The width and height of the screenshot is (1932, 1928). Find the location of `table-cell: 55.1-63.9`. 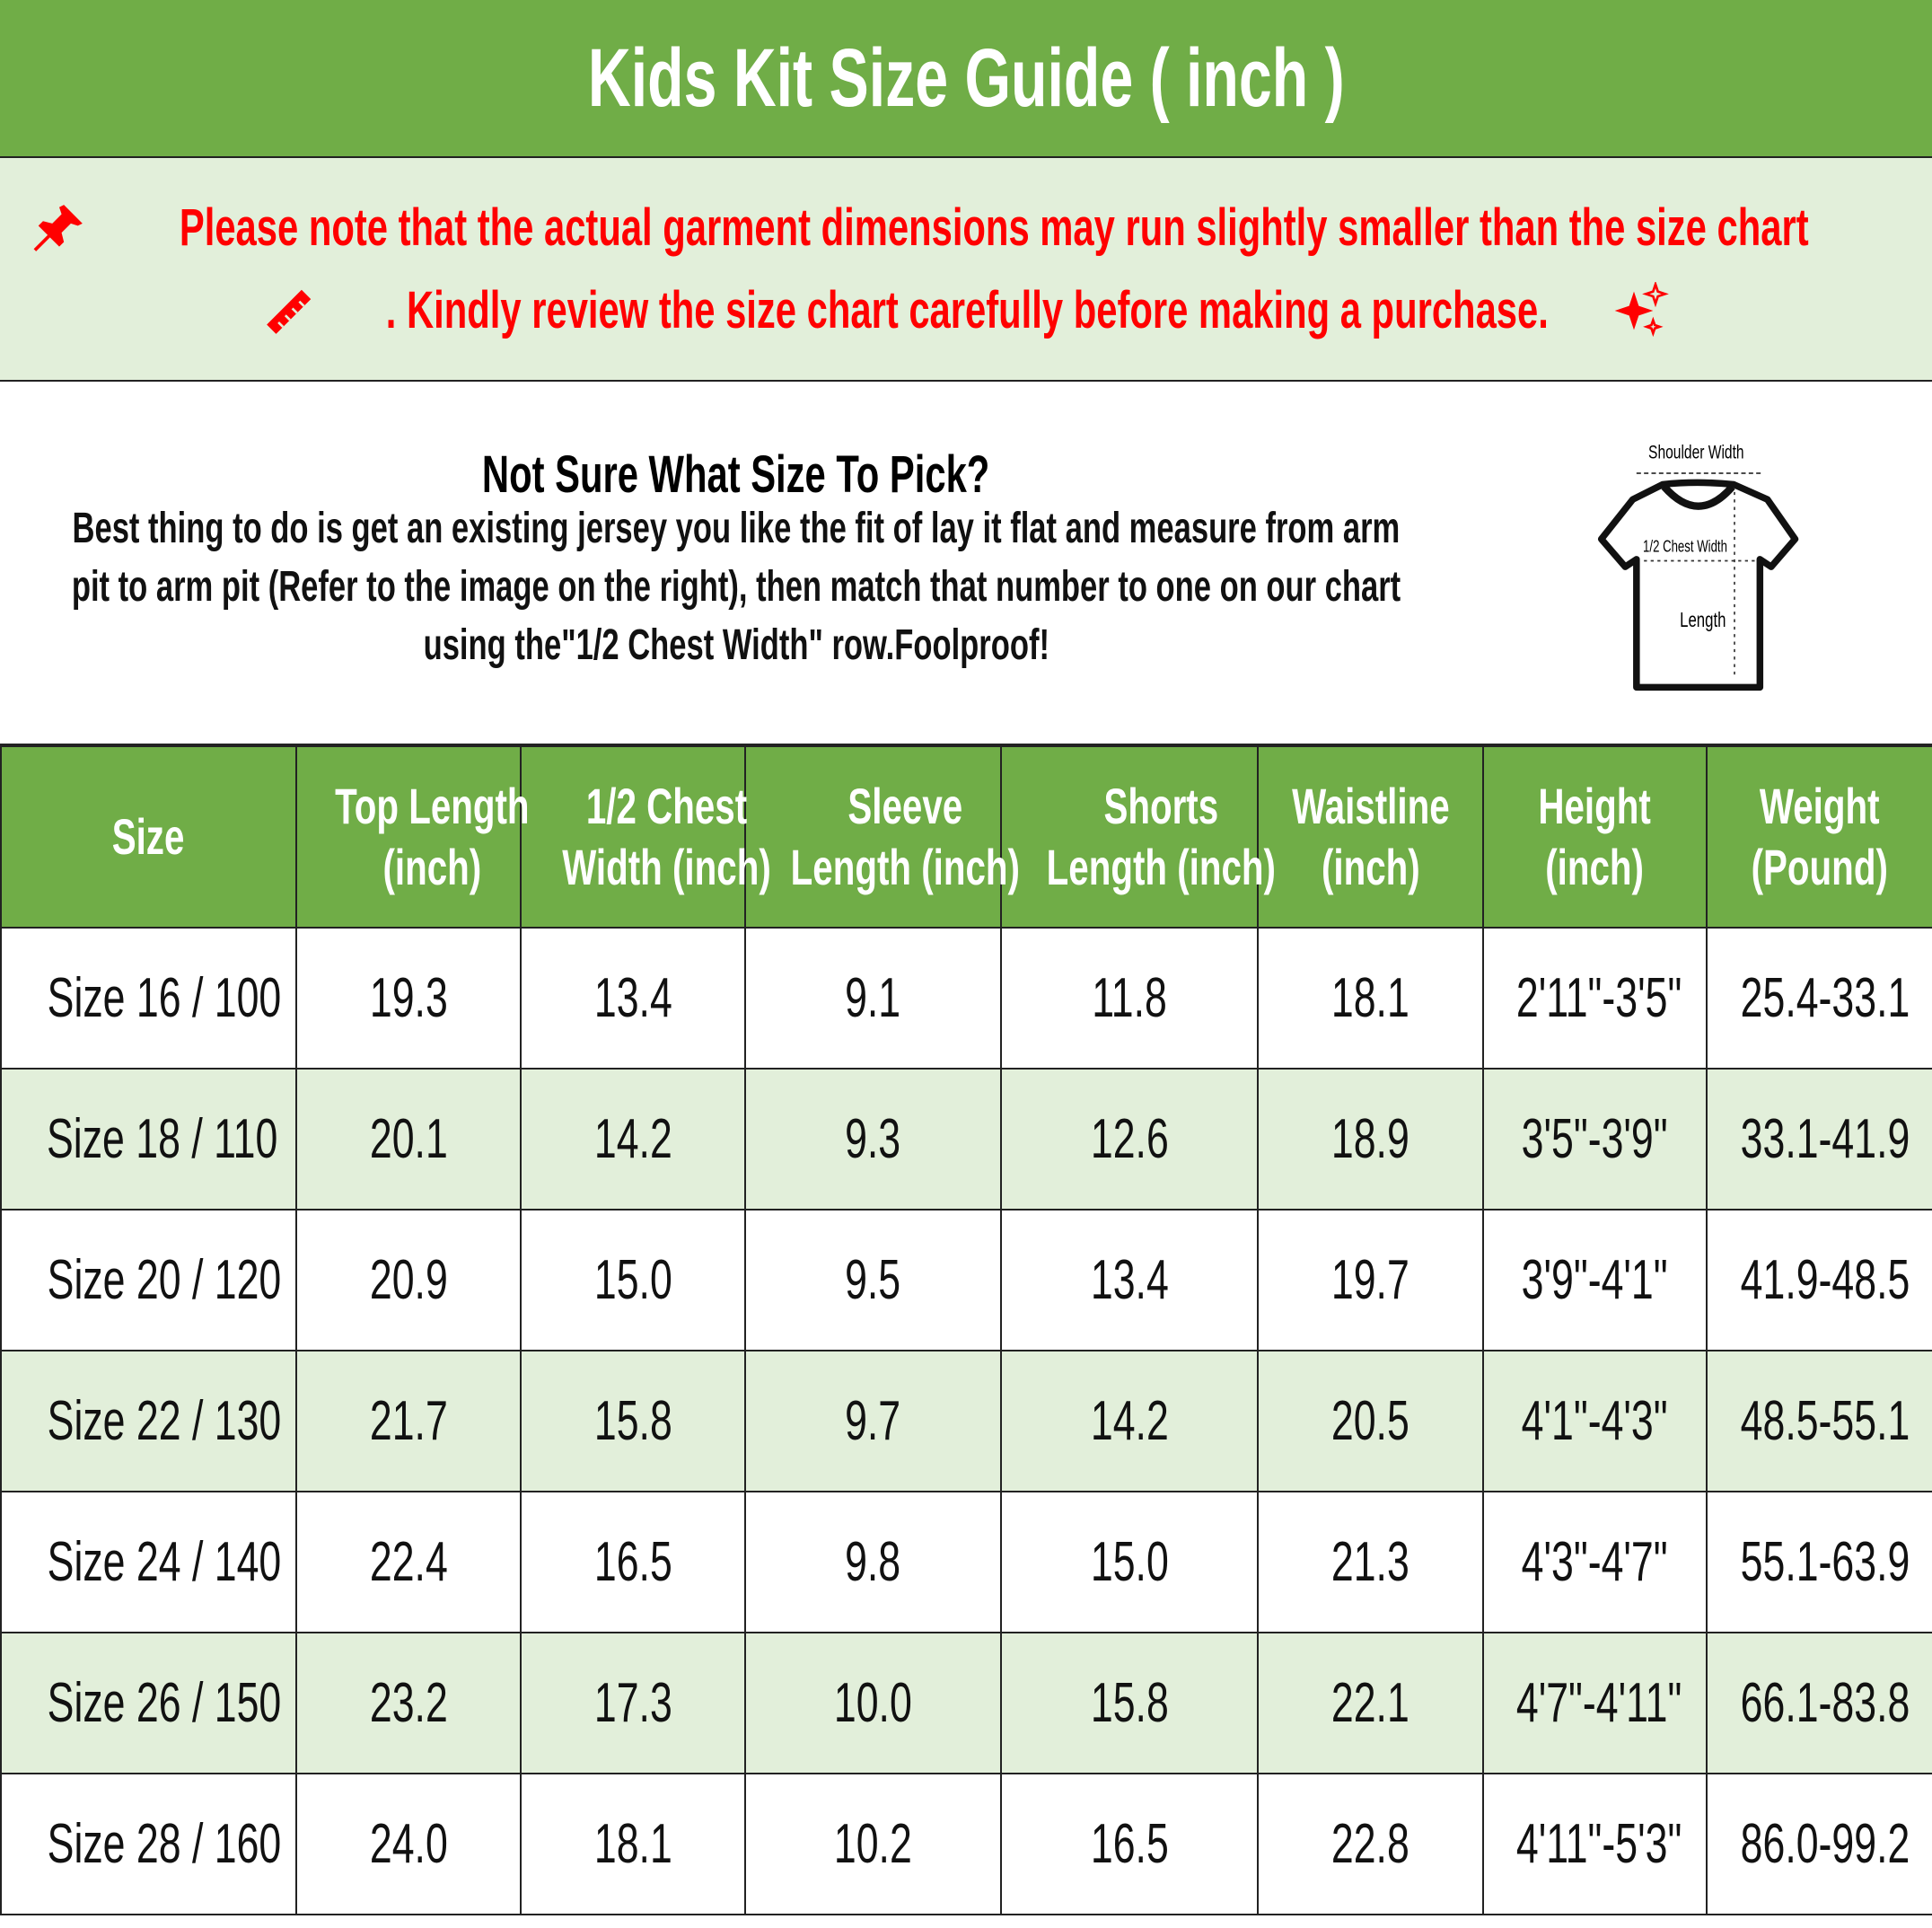

table-cell: 55.1-63.9 is located at coordinates (1819, 1562).